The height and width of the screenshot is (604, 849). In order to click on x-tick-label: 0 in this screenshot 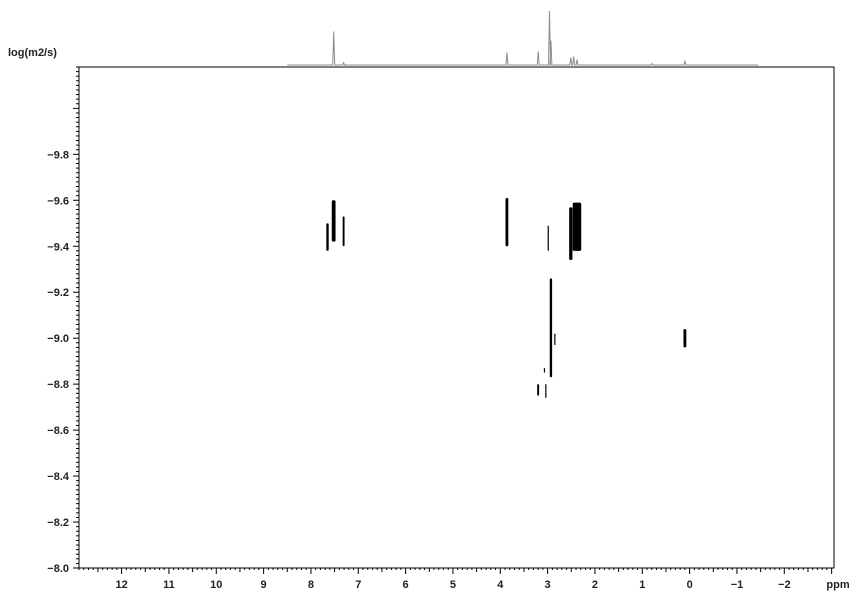, I will do `click(690, 585)`.